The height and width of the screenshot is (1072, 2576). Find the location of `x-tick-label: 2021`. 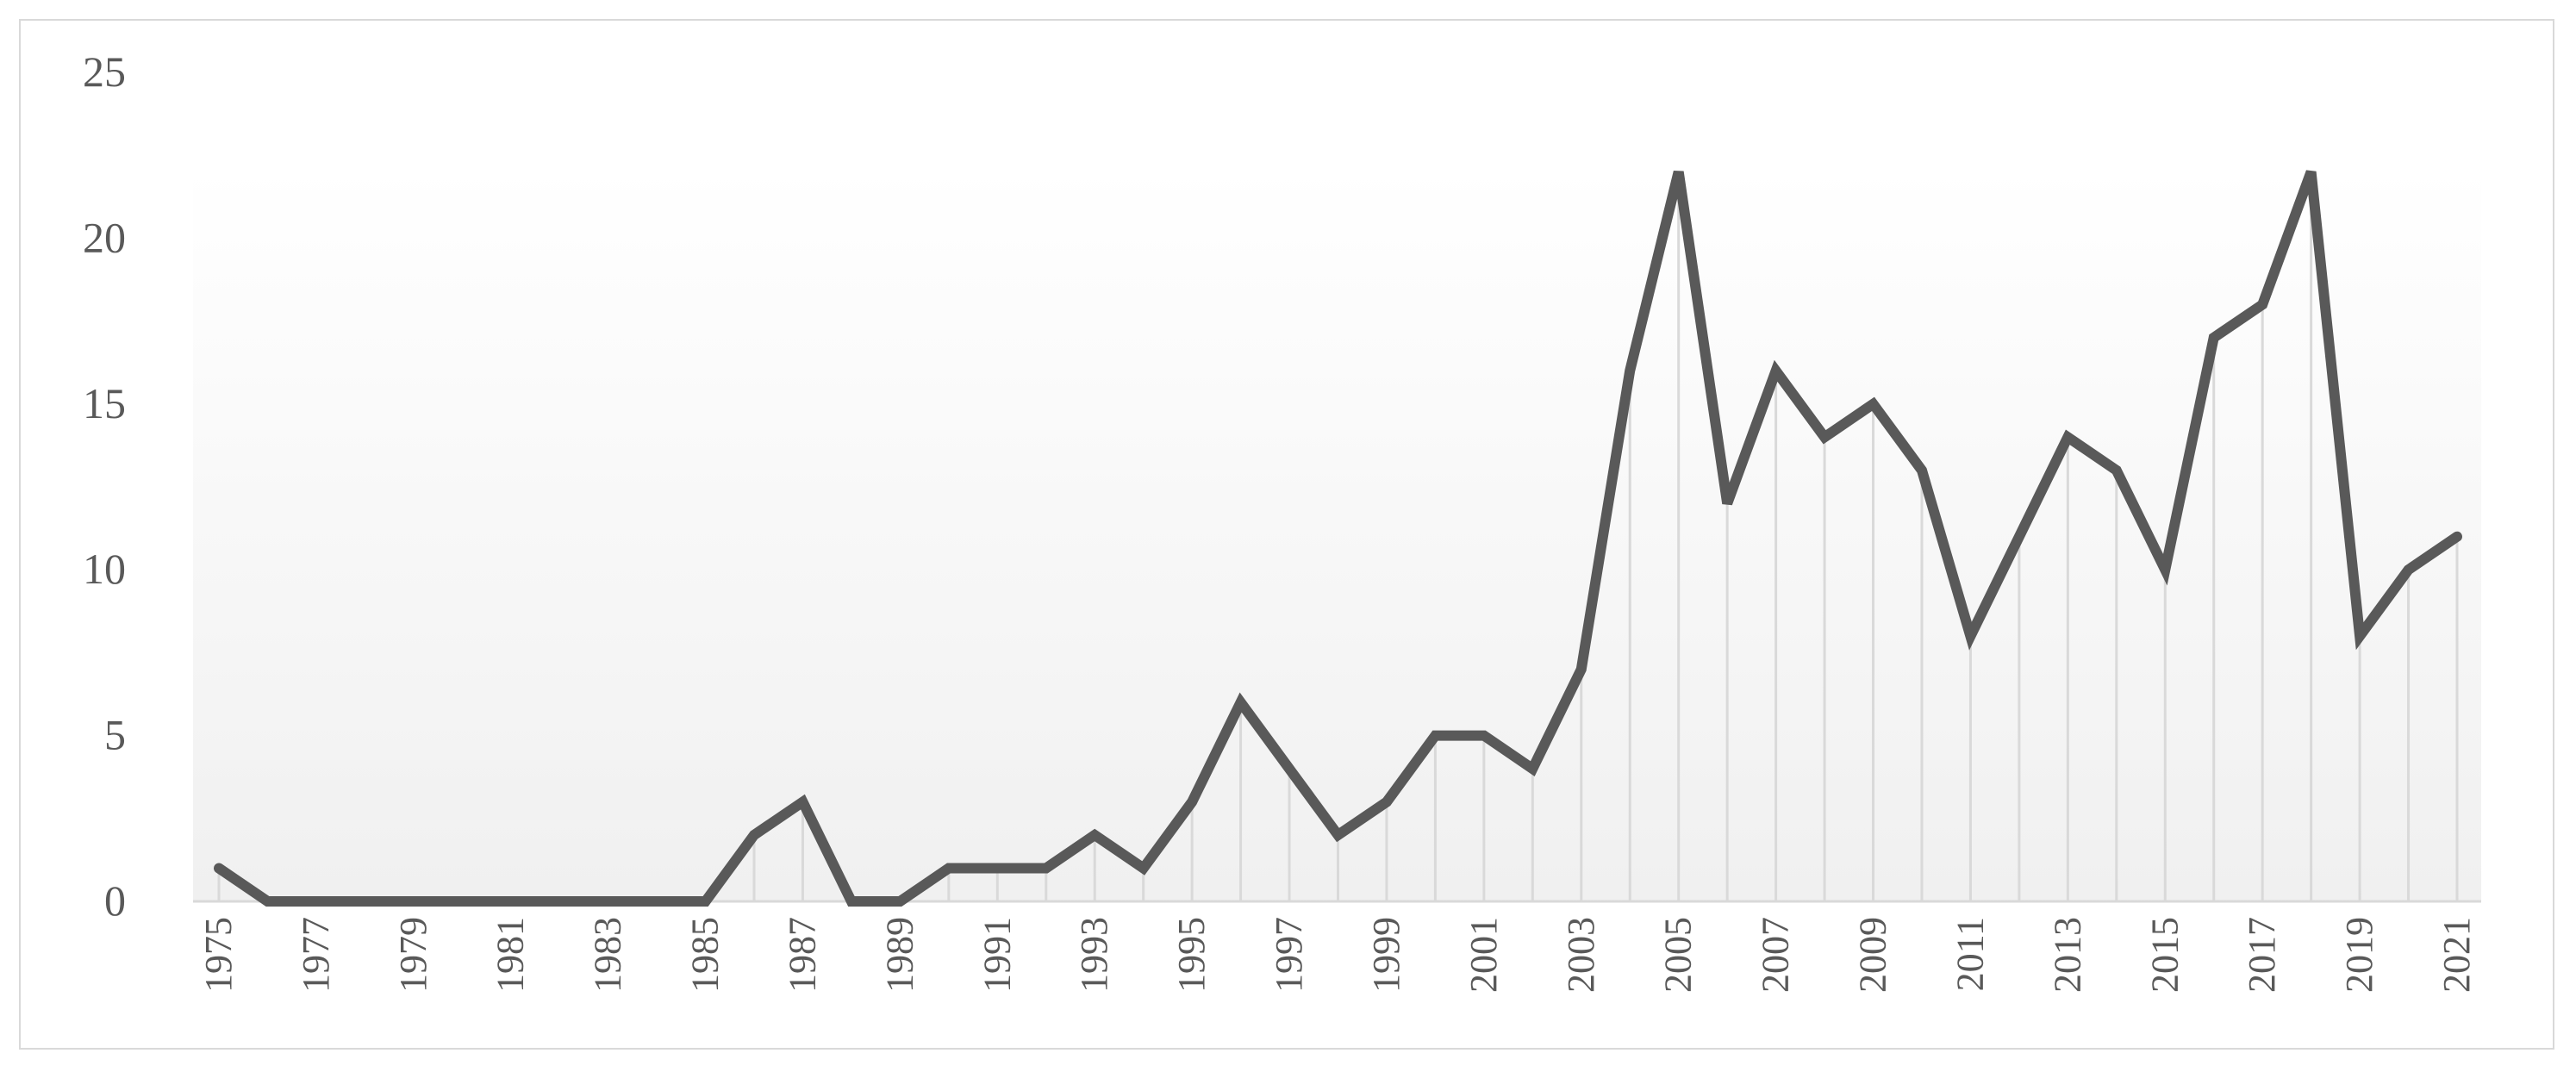

x-tick-label: 2021 is located at coordinates (2457, 955).